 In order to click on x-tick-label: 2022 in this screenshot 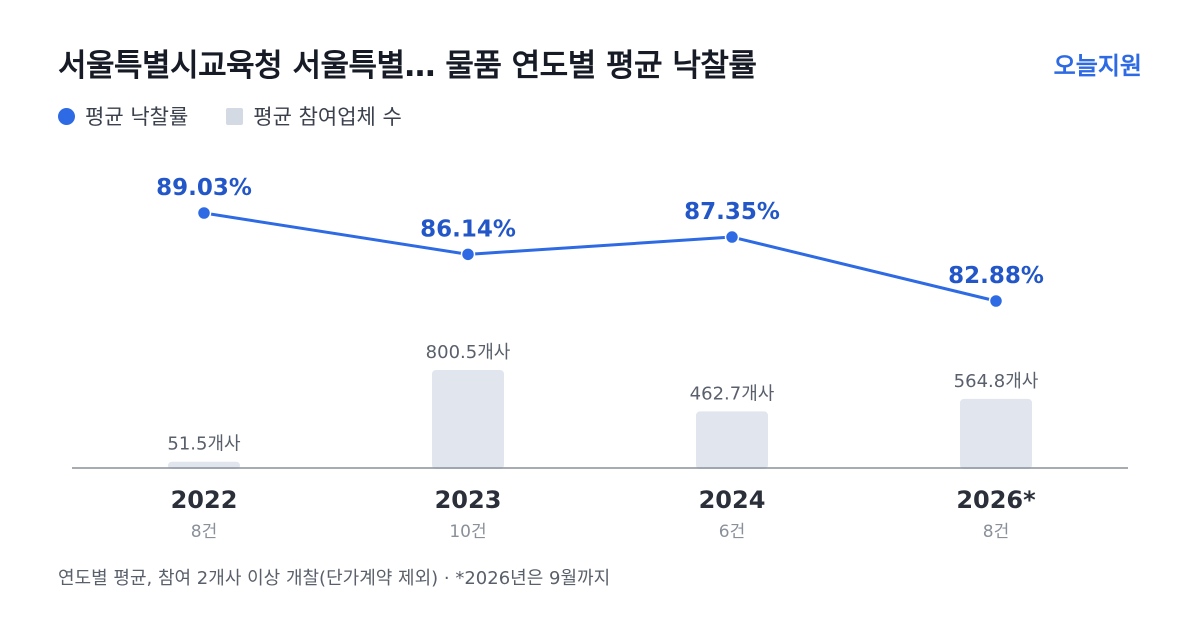, I will do `click(204, 500)`.